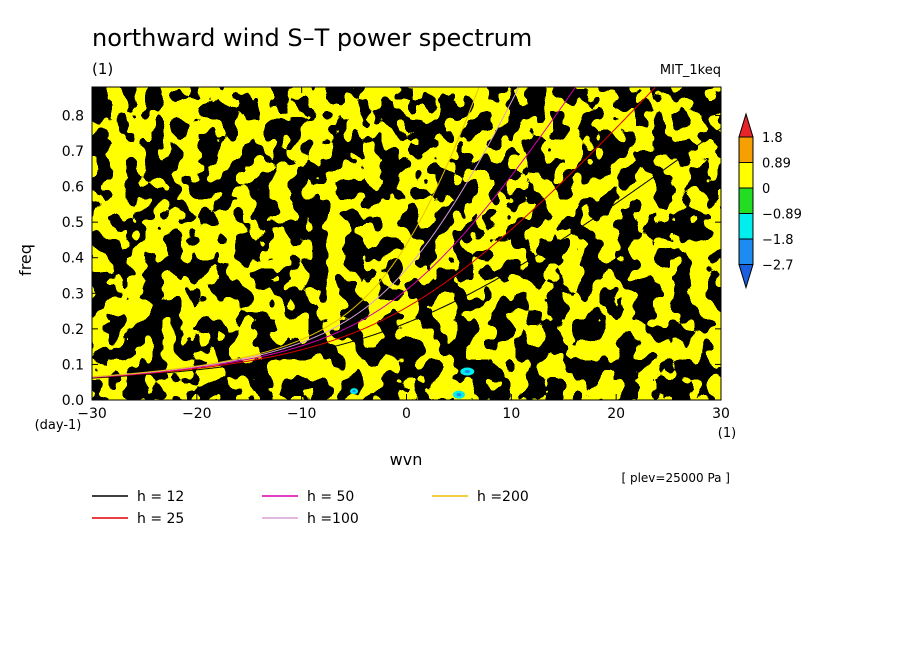 The width and height of the screenshot is (904, 654). Describe the element at coordinates (102, 69) in the screenshot. I see `chart-subtitle-left: (1)` at that location.